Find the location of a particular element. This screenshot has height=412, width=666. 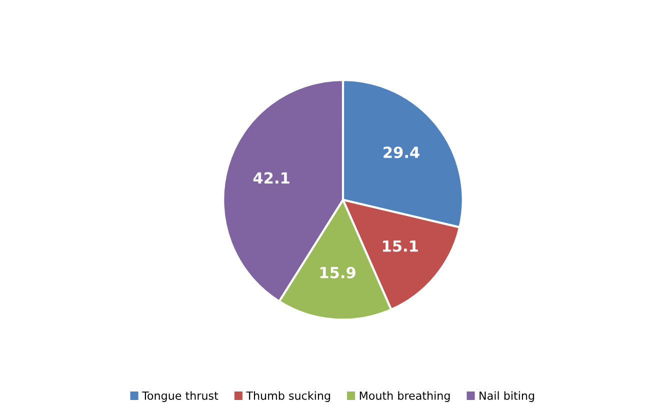

legend-label: Tongue thrust is located at coordinates (180, 396).